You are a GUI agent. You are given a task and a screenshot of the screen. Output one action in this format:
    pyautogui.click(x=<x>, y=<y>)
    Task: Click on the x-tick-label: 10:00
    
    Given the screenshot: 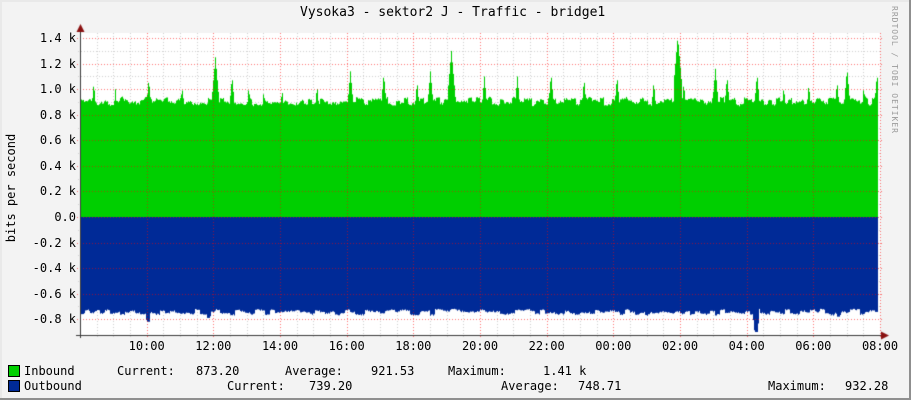 What is the action you would take?
    pyautogui.click(x=146, y=346)
    